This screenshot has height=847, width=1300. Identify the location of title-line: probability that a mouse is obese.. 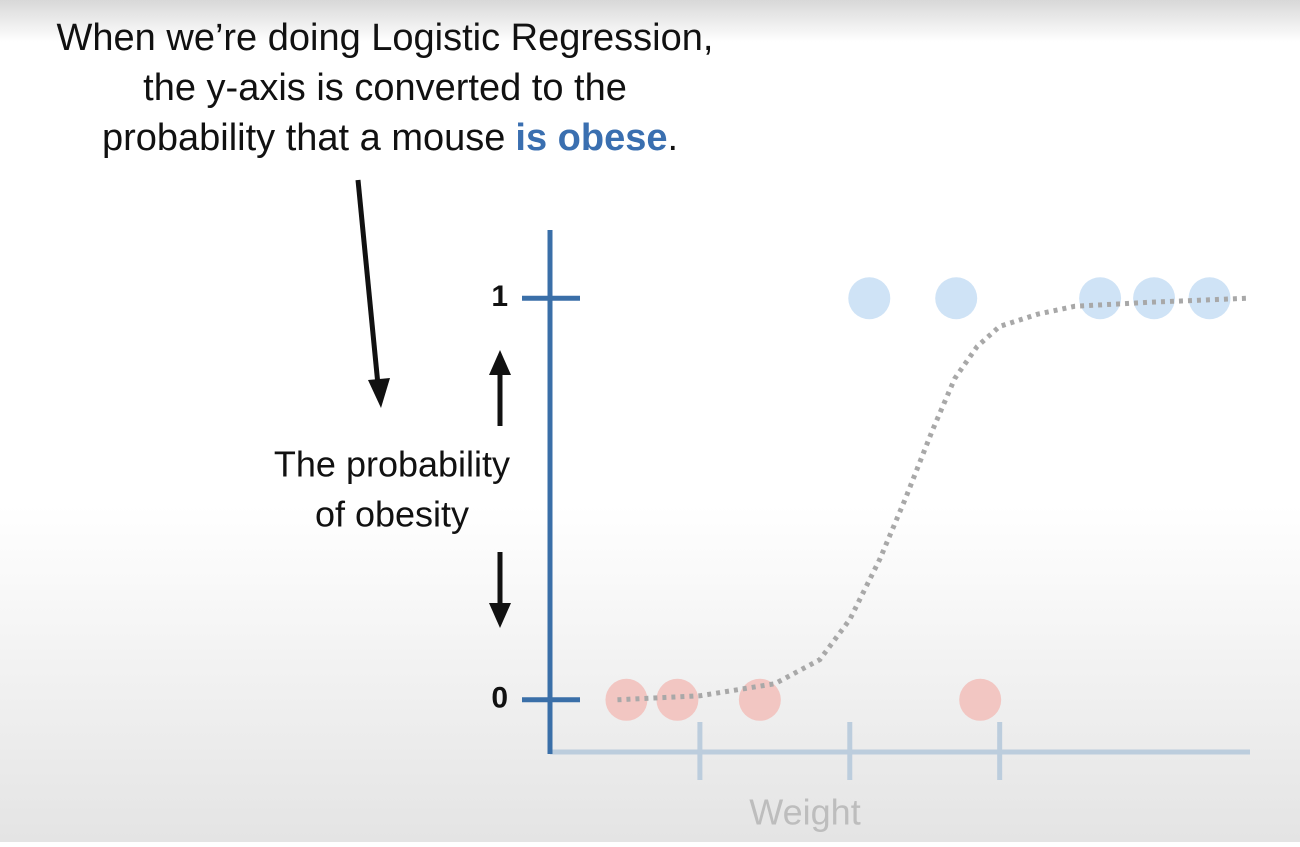
(390, 138).